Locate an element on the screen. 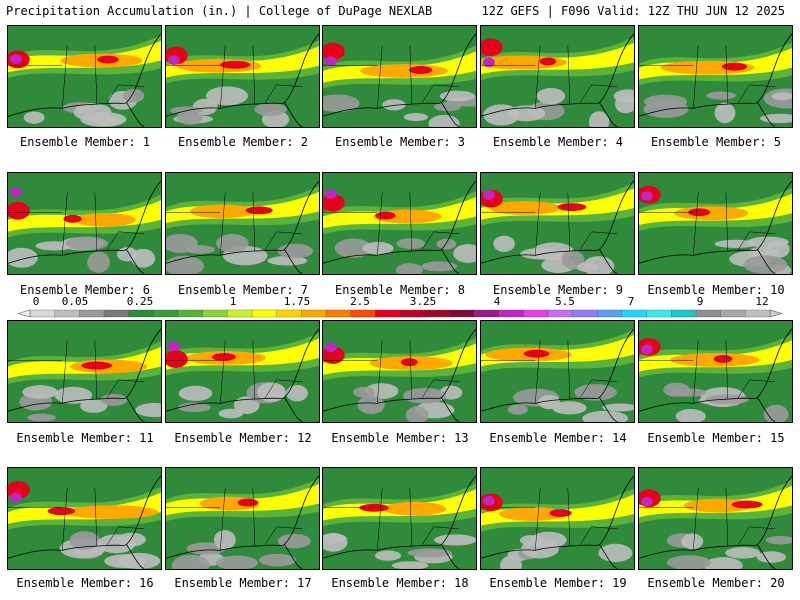  member-label: Ensemble Member: 2 is located at coordinates (243, 142).